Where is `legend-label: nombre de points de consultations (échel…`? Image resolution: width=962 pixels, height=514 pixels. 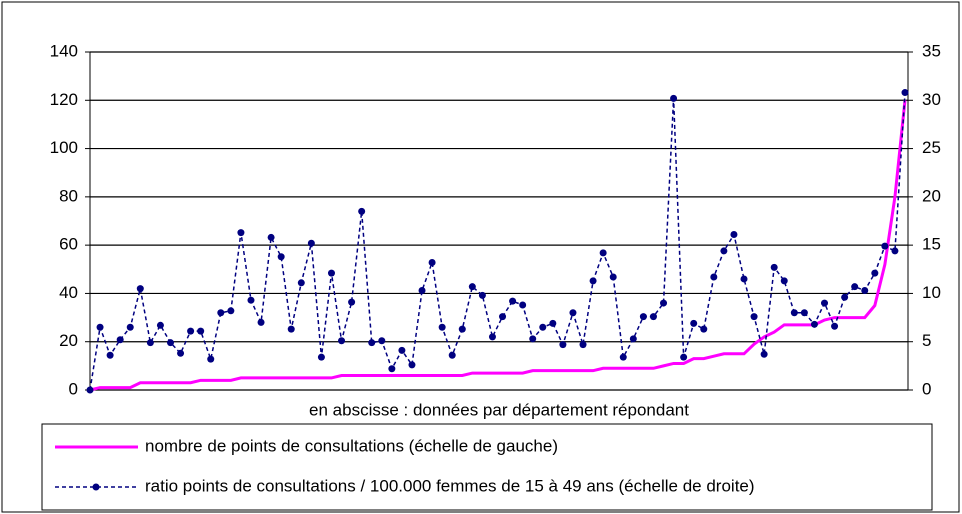
legend-label: nombre de points de consultations (échel… is located at coordinates (351, 445).